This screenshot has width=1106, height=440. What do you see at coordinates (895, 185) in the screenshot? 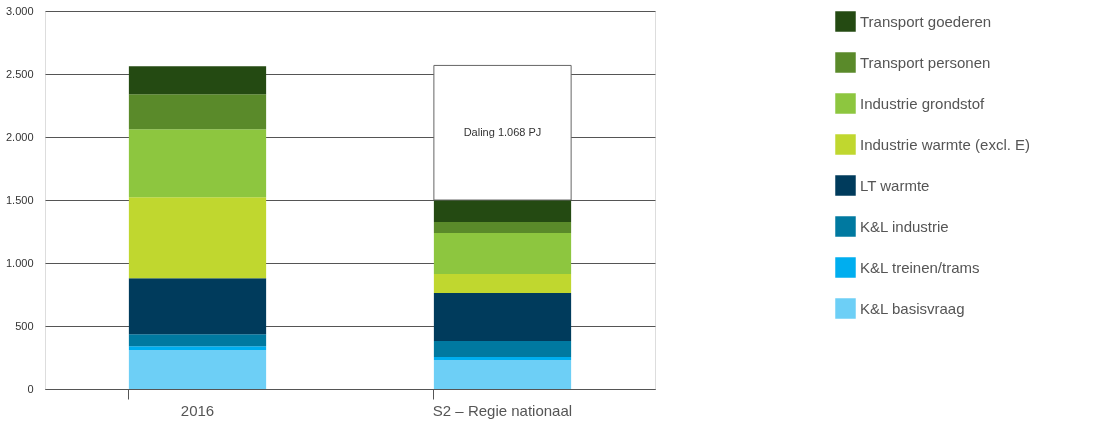
I see `legend-label: LT warmte` at bounding box center [895, 185].